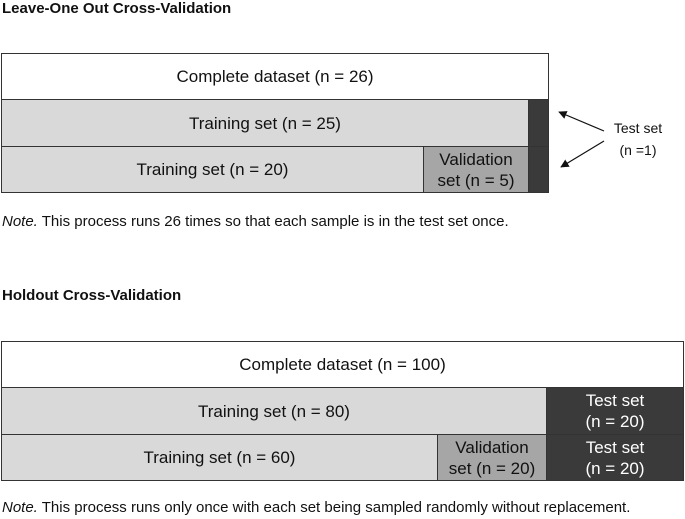  Describe the element at coordinates (265, 123) in the screenshot. I see `loo-training-full-label: Training set (n = 25)` at that location.